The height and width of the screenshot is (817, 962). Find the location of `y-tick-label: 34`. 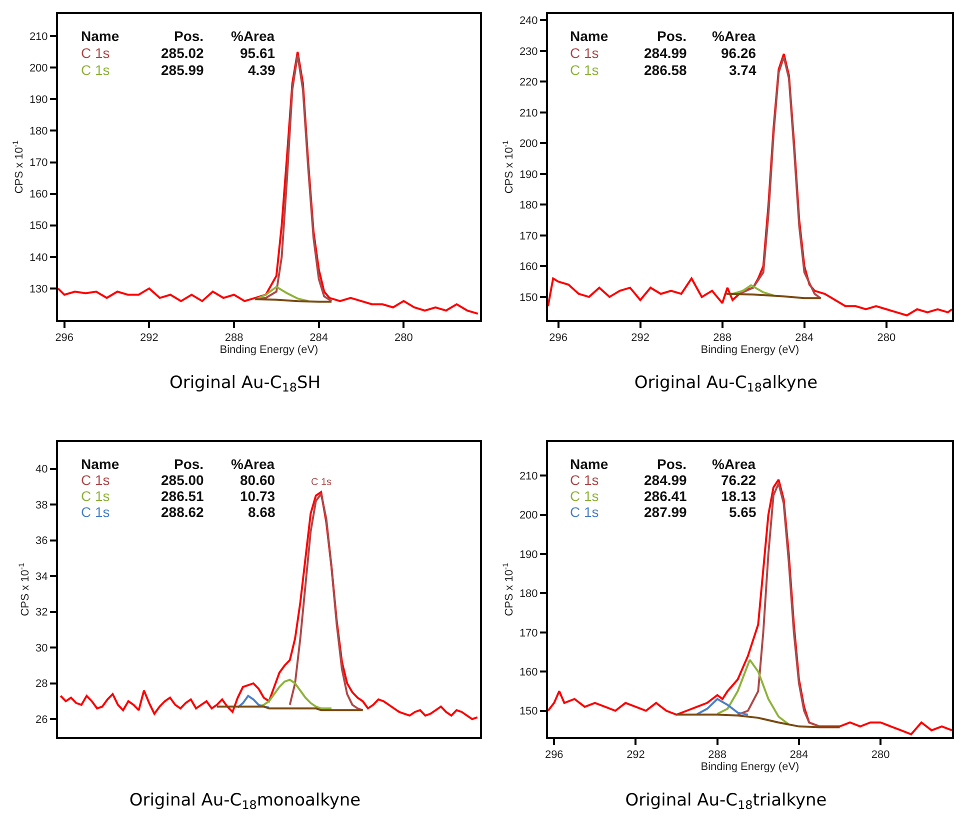

y-tick-label: 34 is located at coordinates (42, 576).